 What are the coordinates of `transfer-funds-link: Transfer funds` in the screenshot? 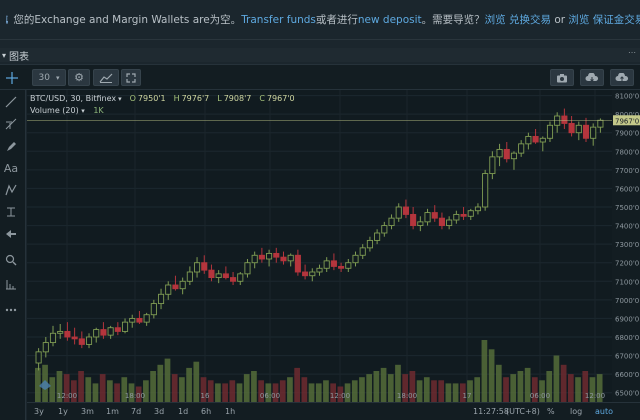 It's located at (278, 19).